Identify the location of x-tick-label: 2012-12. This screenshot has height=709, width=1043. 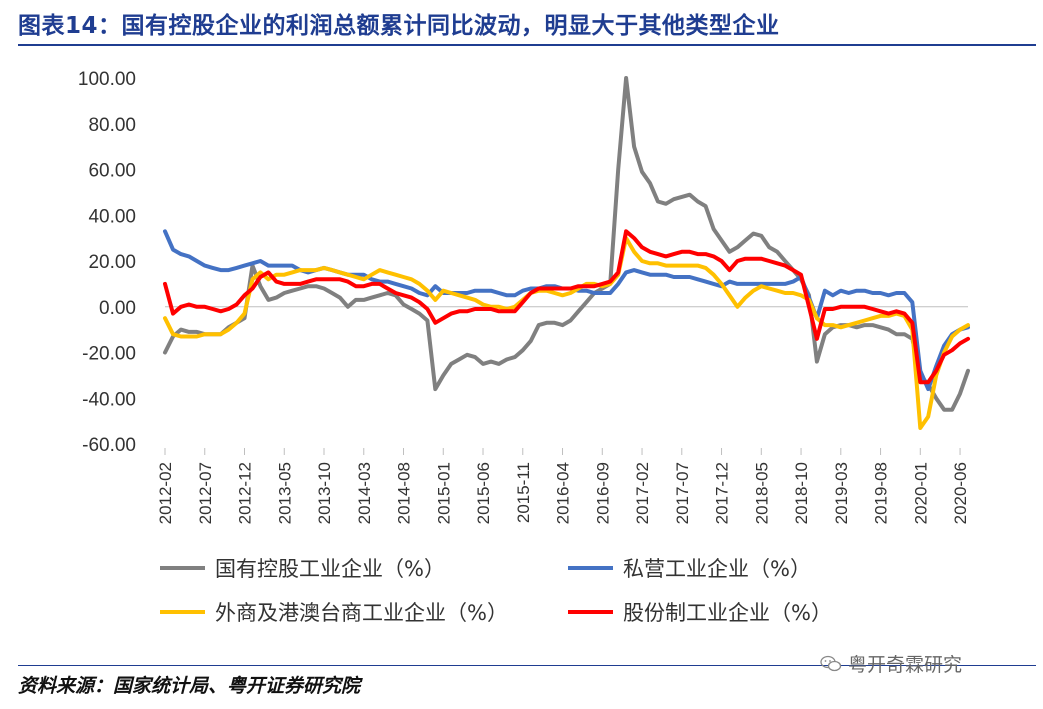
(245, 493).